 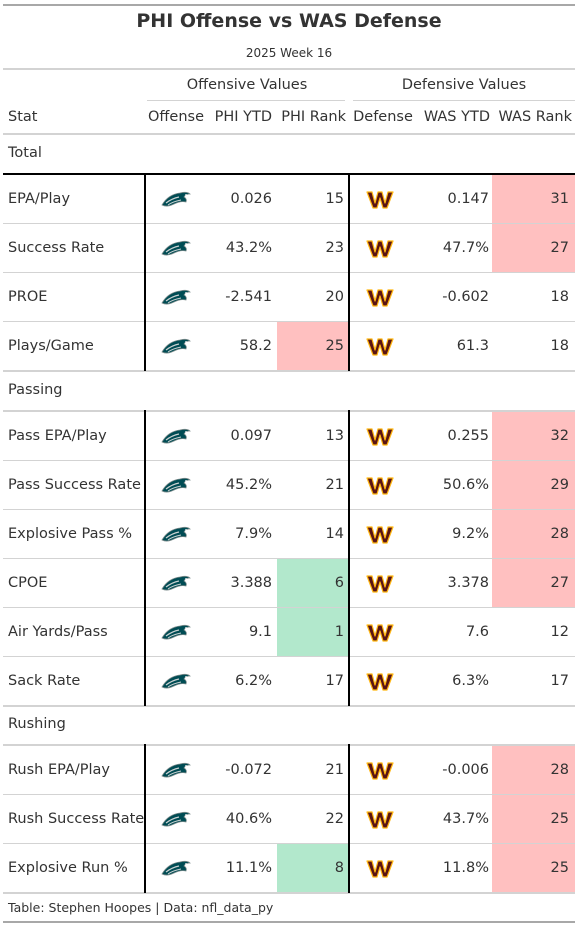 What do you see at coordinates (145, 272) in the screenshot?
I see `offense-column-border` at bounding box center [145, 272].